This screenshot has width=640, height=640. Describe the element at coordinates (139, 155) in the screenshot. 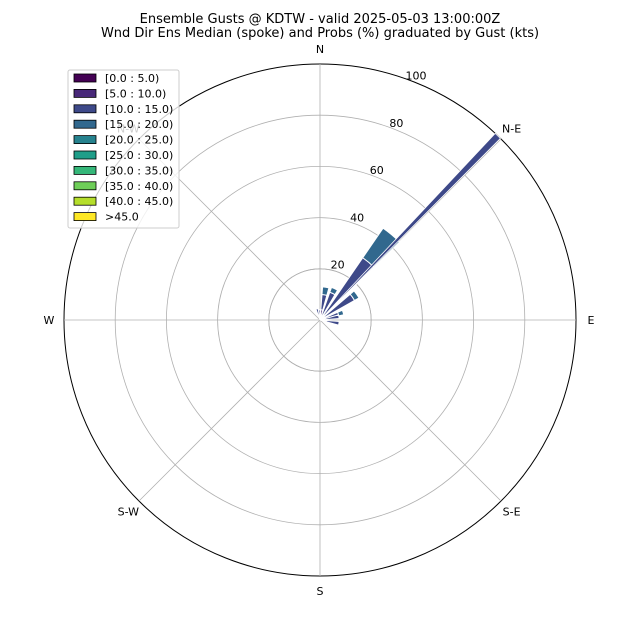

I see `legend-label: [25.0 : 30.0)` at that location.